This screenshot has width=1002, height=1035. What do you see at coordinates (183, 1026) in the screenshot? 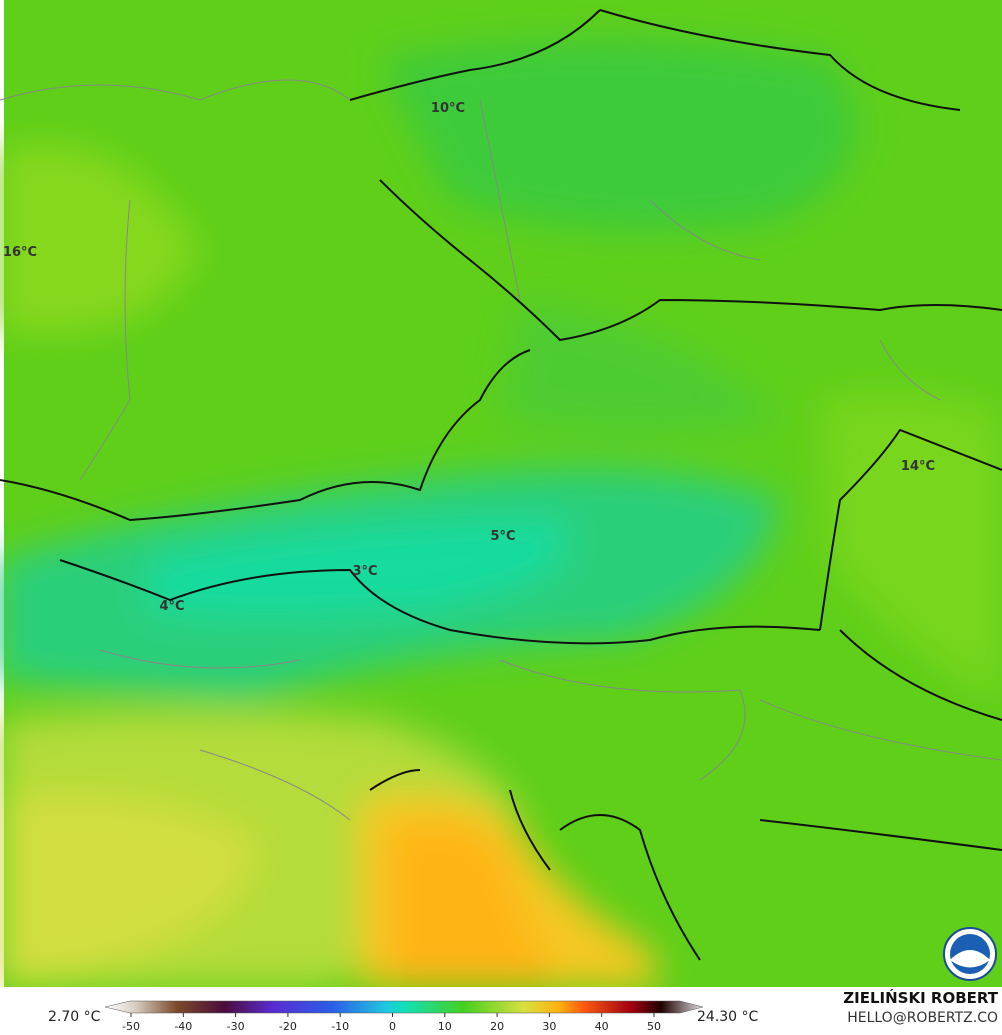
I see `colorbar-tick-label: -40` at bounding box center [183, 1026].